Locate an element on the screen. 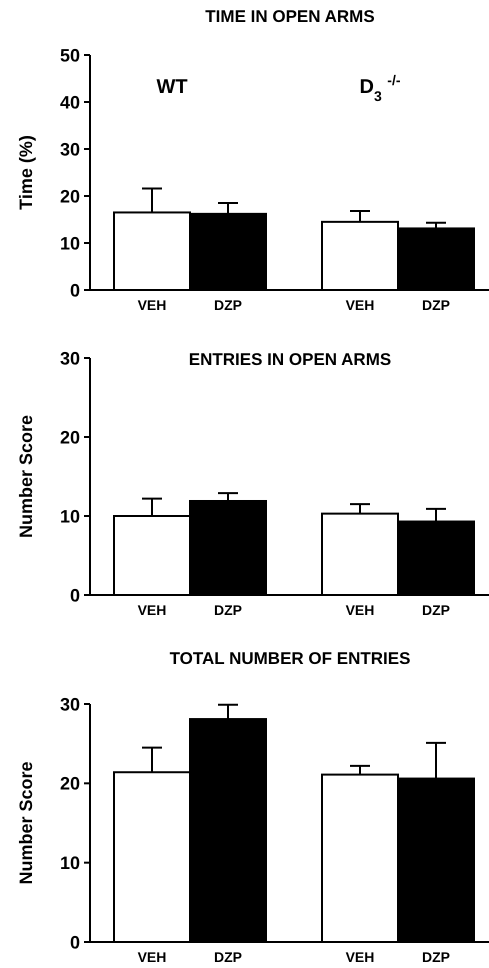  chart-title: TIME IN OPEN ARMS is located at coordinates (290, 16).